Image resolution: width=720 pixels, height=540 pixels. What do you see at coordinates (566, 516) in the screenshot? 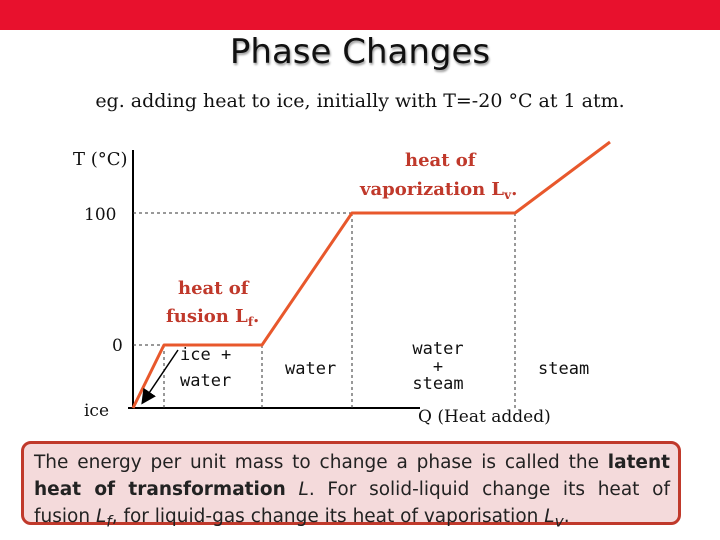
I see `definition-text-4: .` at bounding box center [566, 516].